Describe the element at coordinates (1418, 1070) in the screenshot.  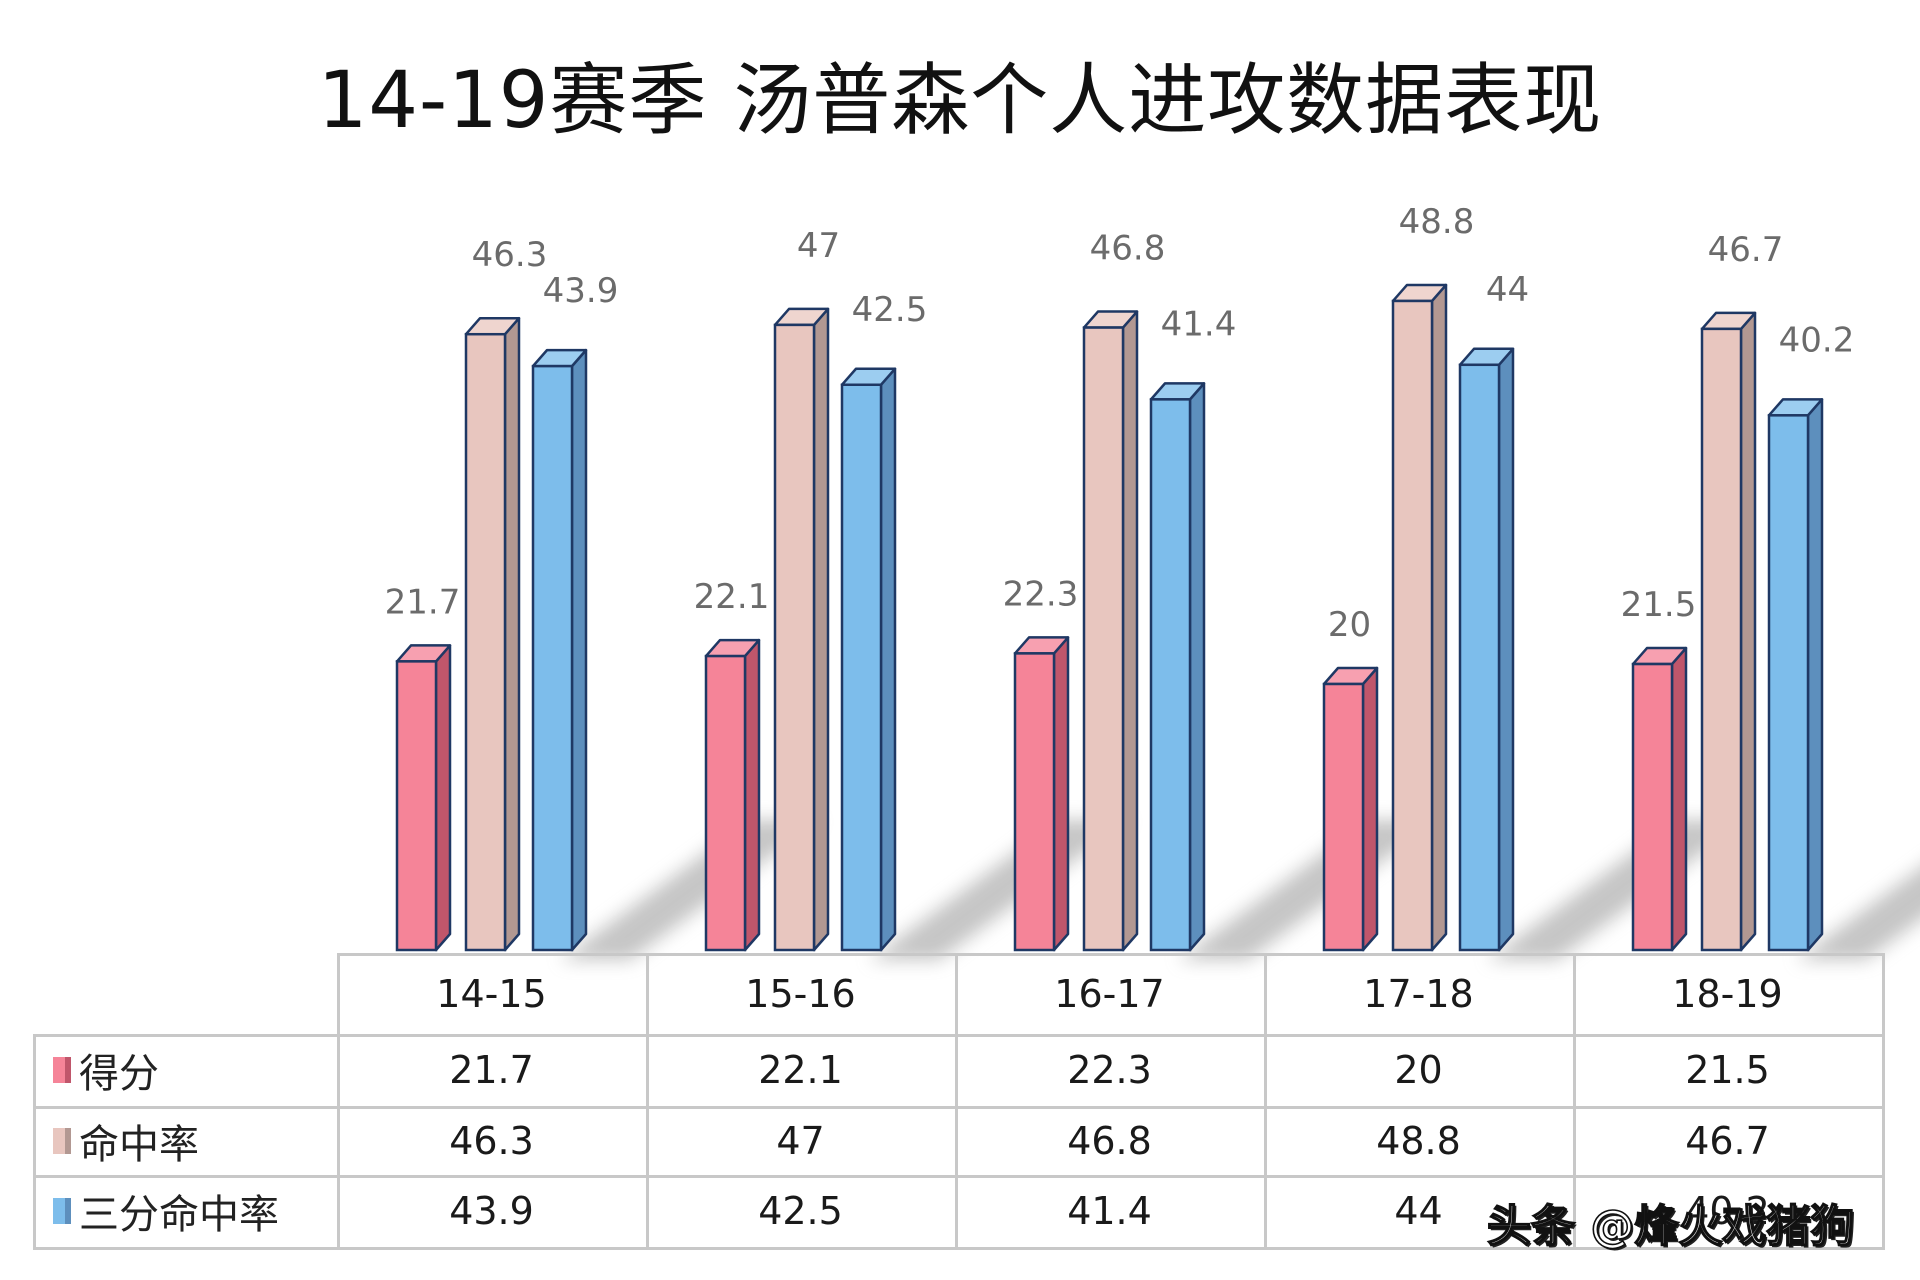
I see `table-cell: 20` at that location.